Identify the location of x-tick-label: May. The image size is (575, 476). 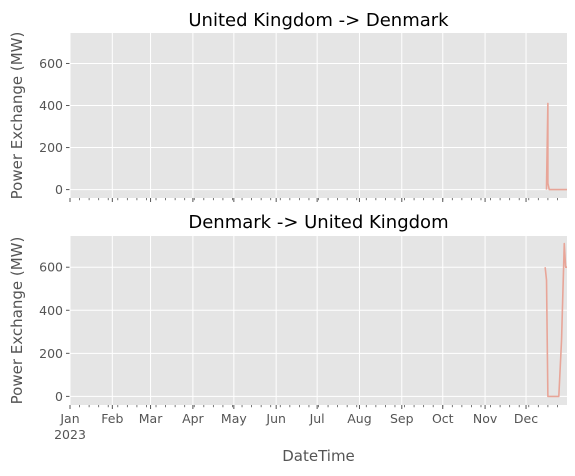
(234, 418).